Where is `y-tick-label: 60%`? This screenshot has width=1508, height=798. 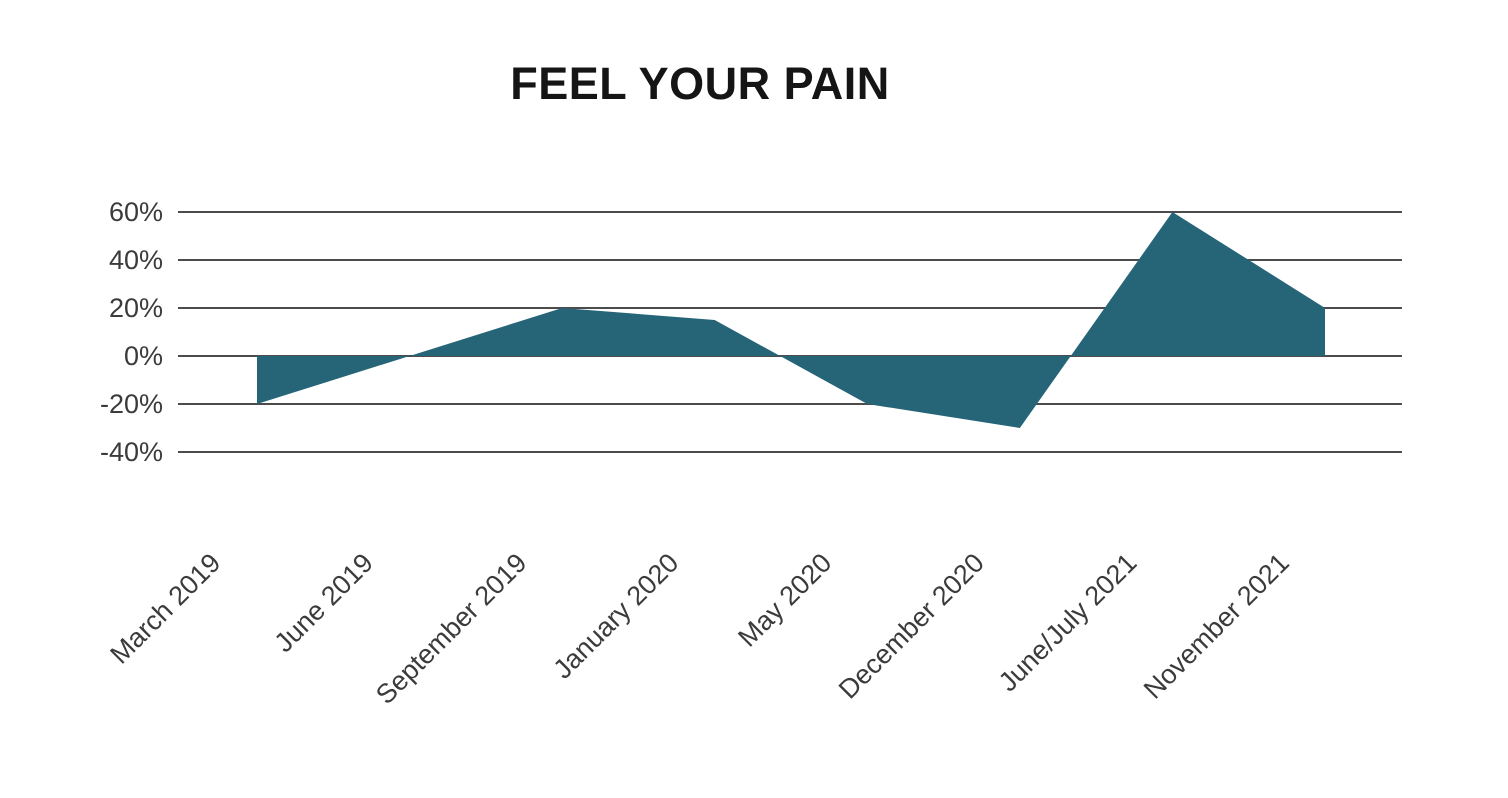
y-tick-label: 60% is located at coordinates (135, 212).